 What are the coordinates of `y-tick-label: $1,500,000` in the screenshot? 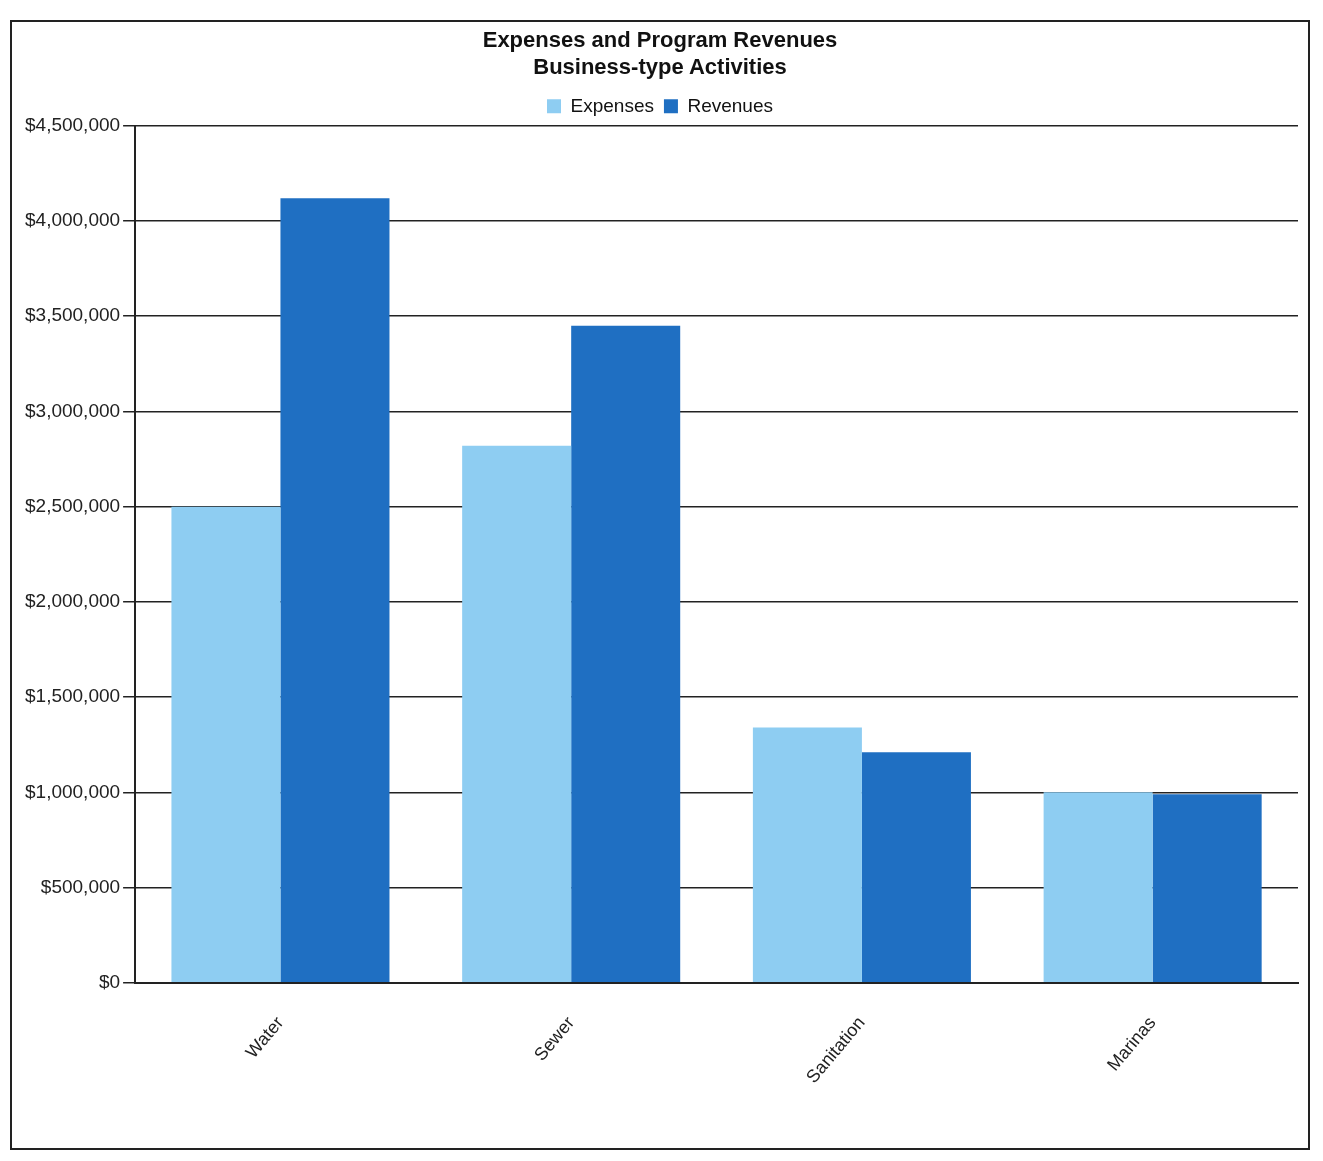 It's located at (73, 696).